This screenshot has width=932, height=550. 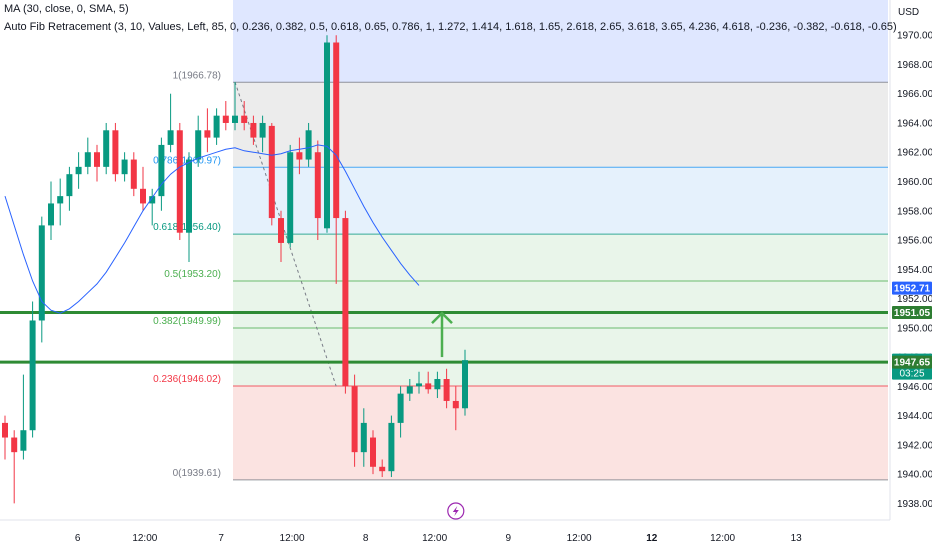 I want to click on y-tick-label: 1940.00, so click(x=914, y=475).